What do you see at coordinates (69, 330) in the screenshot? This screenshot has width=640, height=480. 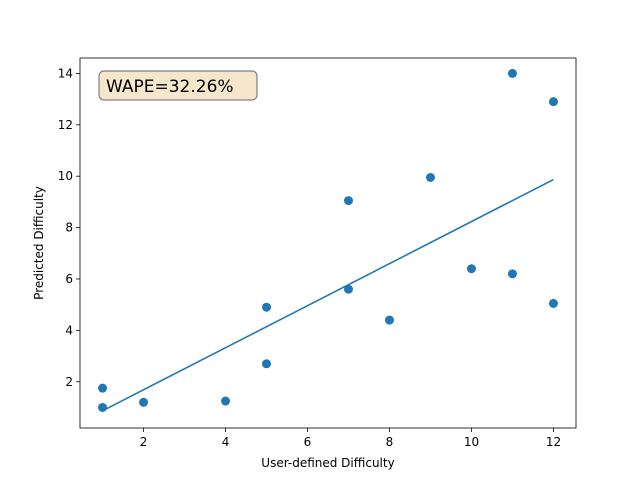 I see `y-tick-label: 4` at bounding box center [69, 330].